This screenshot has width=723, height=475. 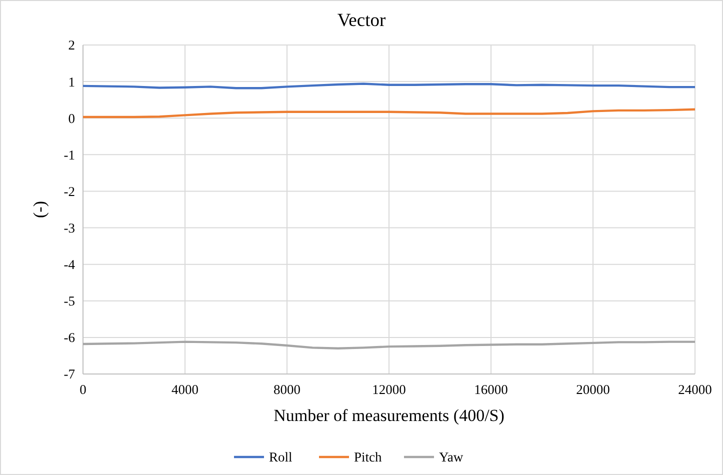 I want to click on y-tick-label: 2, so click(x=71, y=45).